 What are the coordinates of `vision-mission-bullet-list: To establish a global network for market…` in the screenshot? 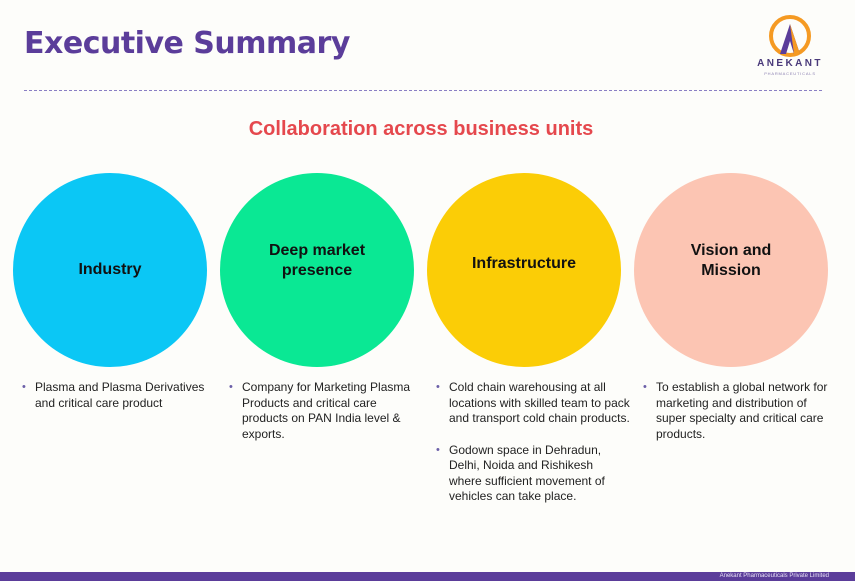 It's located at (741, 419).